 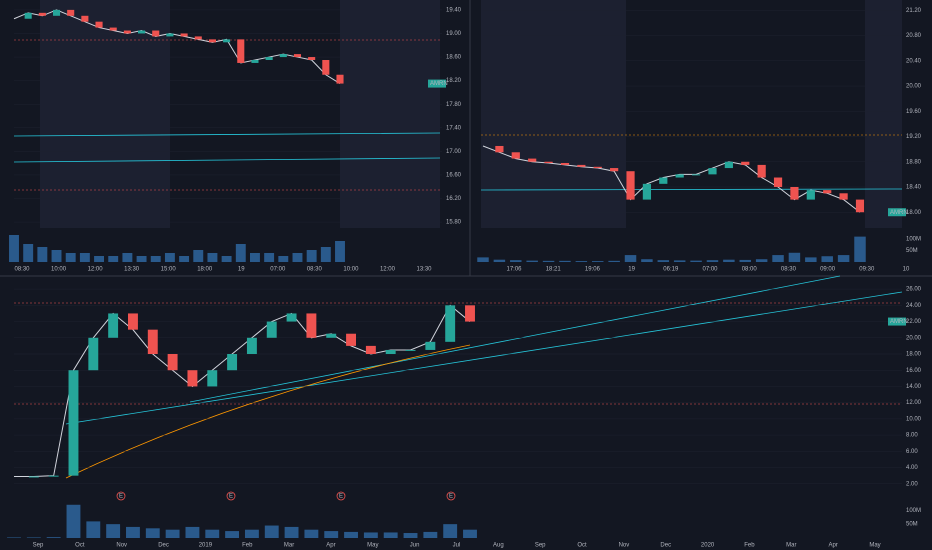 I want to click on y-tick-label: 22.00, so click(x=914, y=322).